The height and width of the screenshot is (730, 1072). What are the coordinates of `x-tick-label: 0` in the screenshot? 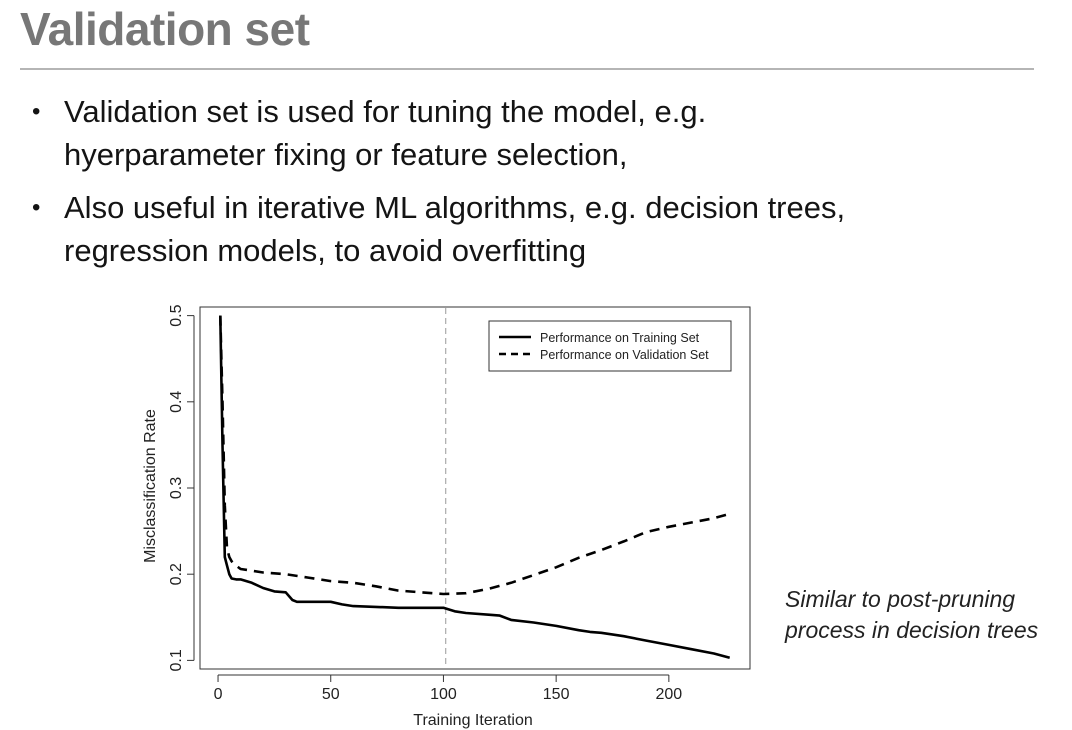 It's located at (218, 694).